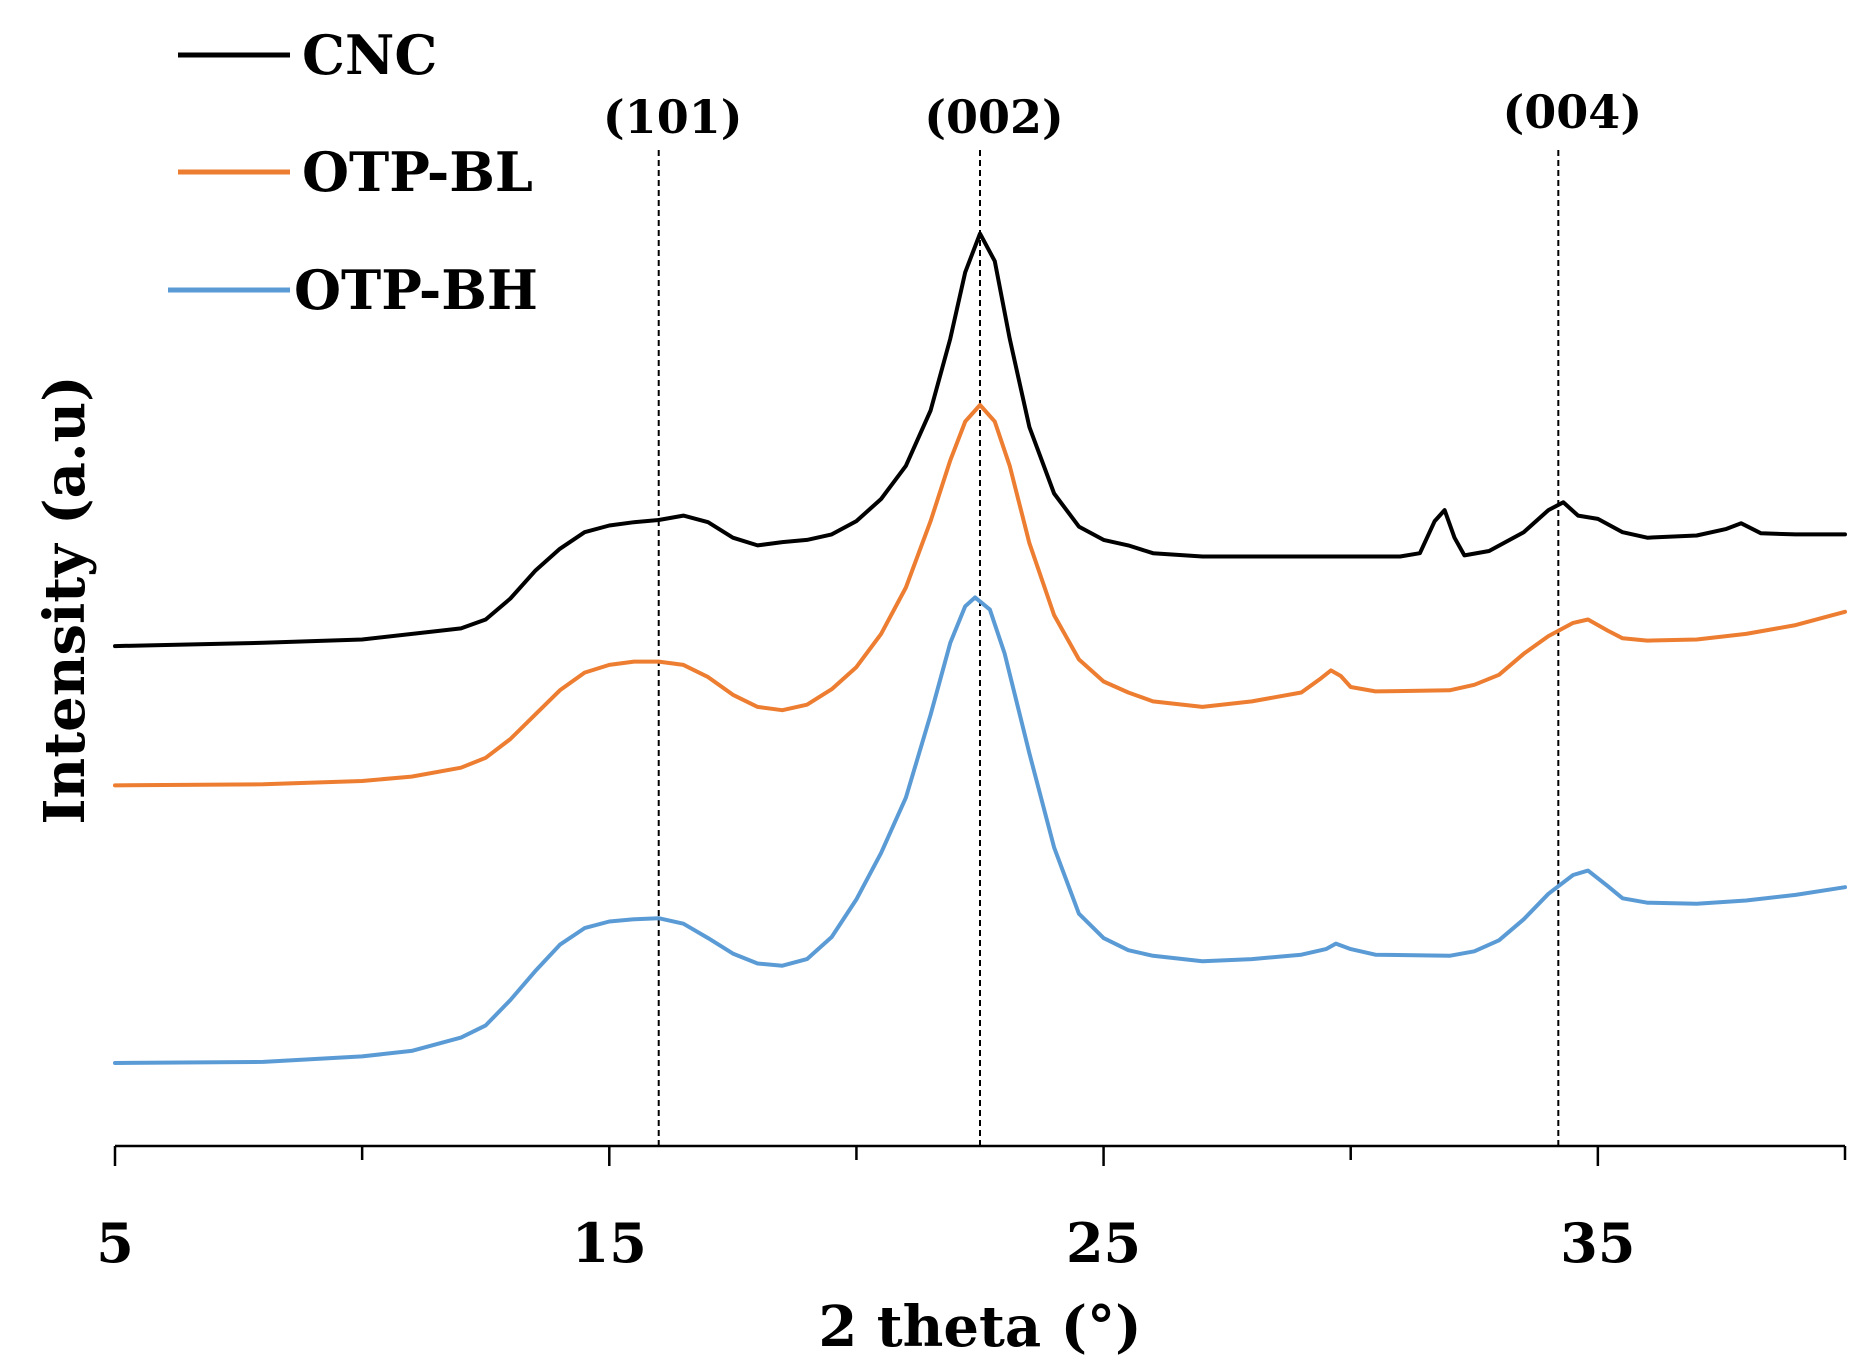 The image size is (1859, 1371). What do you see at coordinates (369, 55) in the screenshot?
I see `legend-label-cnc: CNC` at bounding box center [369, 55].